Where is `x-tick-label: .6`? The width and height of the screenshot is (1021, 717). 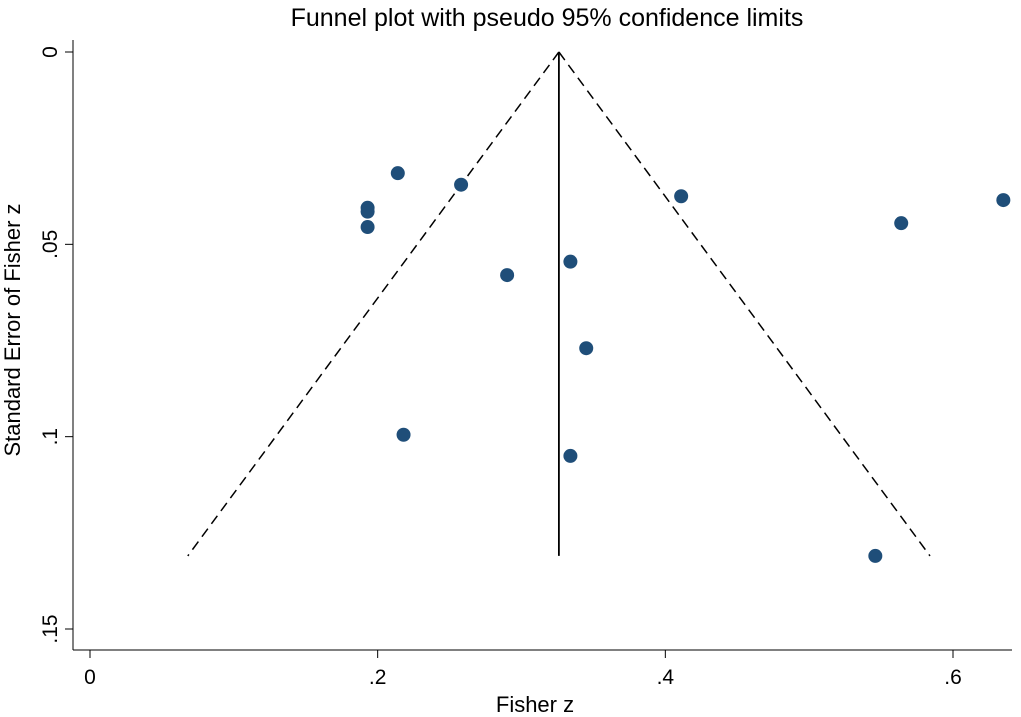 x-tick-label: .6 is located at coordinates (953, 677).